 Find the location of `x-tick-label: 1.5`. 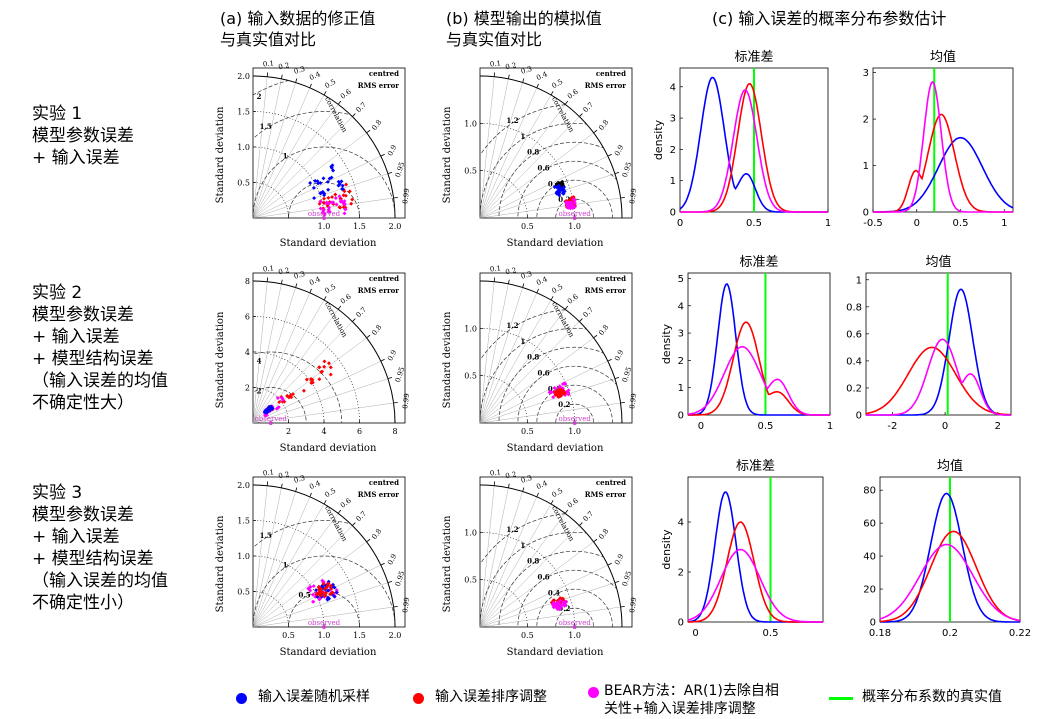

x-tick-label: 1.5 is located at coordinates (359, 226).